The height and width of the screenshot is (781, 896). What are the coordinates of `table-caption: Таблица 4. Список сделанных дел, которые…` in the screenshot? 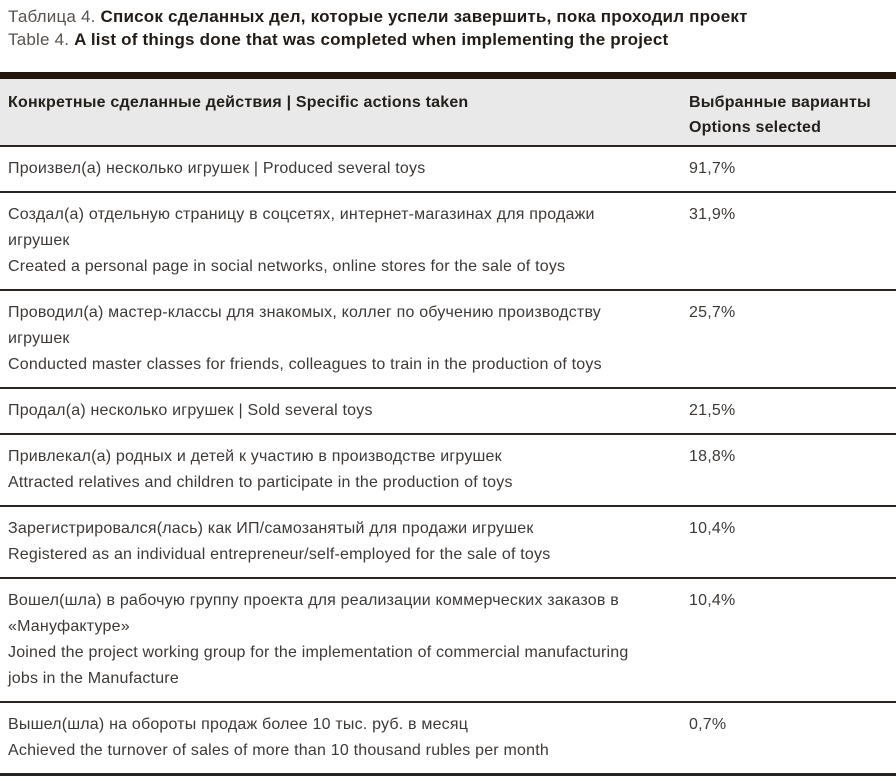 It's located at (448, 28).